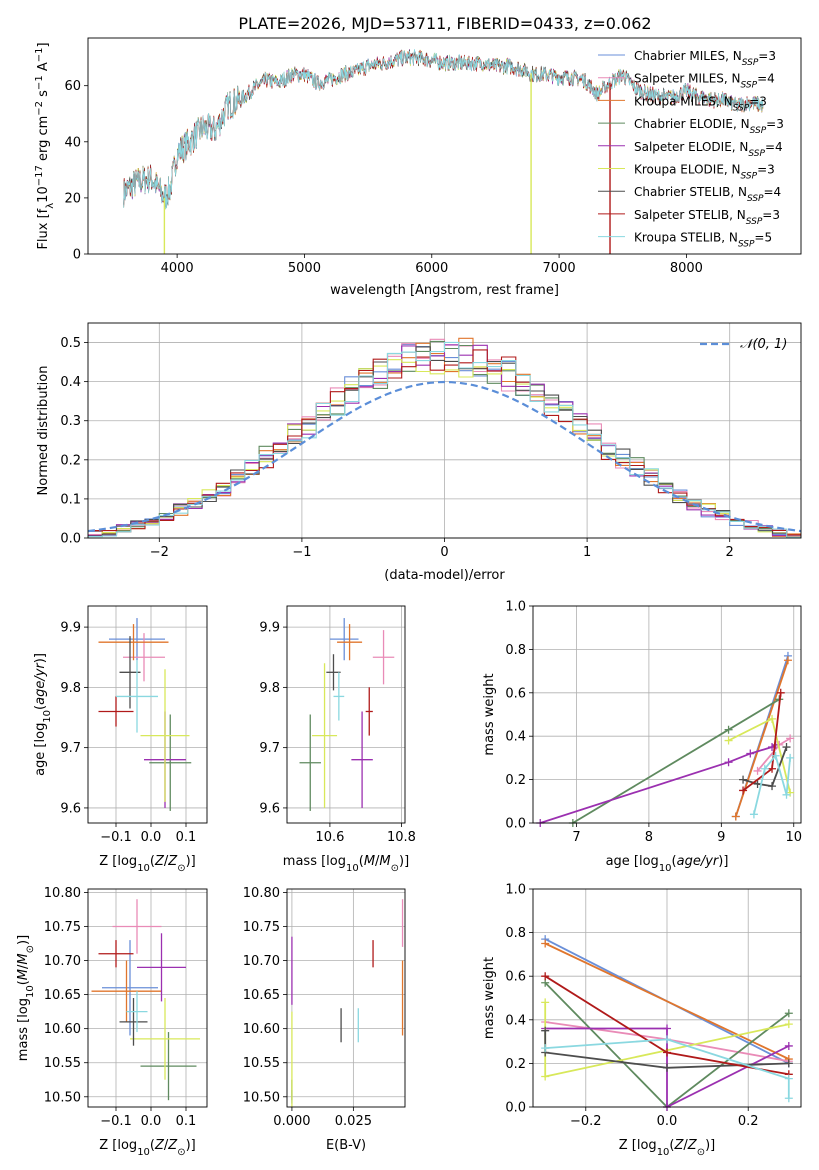  Describe the element at coordinates (346, 714) in the screenshot. I see `age_vs_mass-frame` at that location.